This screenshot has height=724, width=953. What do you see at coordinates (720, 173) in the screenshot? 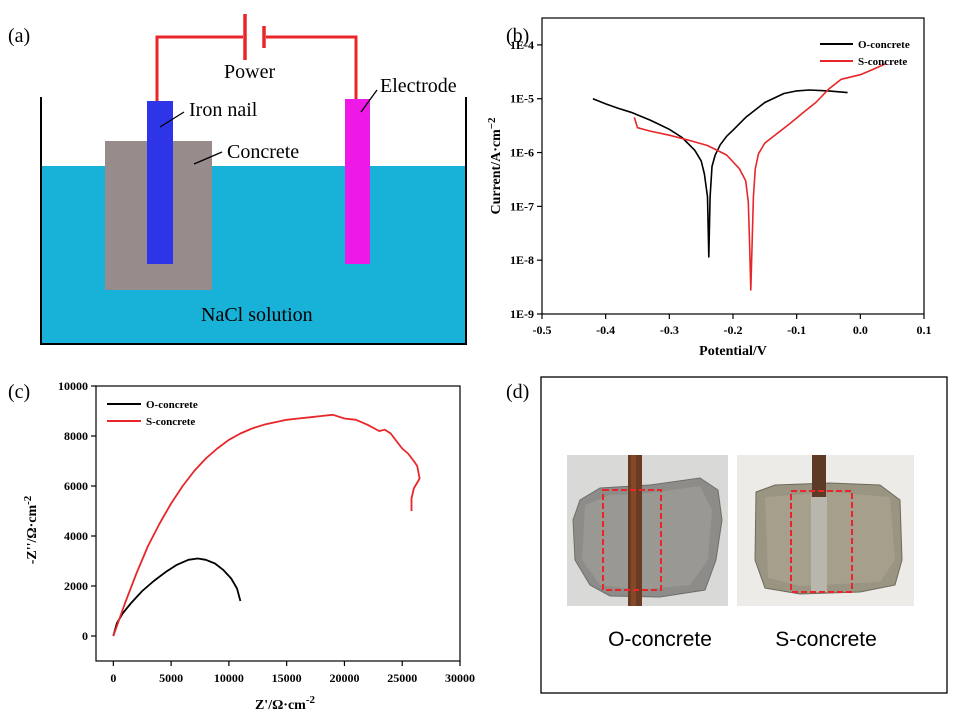
I see `chart-b-series-o-concrete` at bounding box center [720, 173].